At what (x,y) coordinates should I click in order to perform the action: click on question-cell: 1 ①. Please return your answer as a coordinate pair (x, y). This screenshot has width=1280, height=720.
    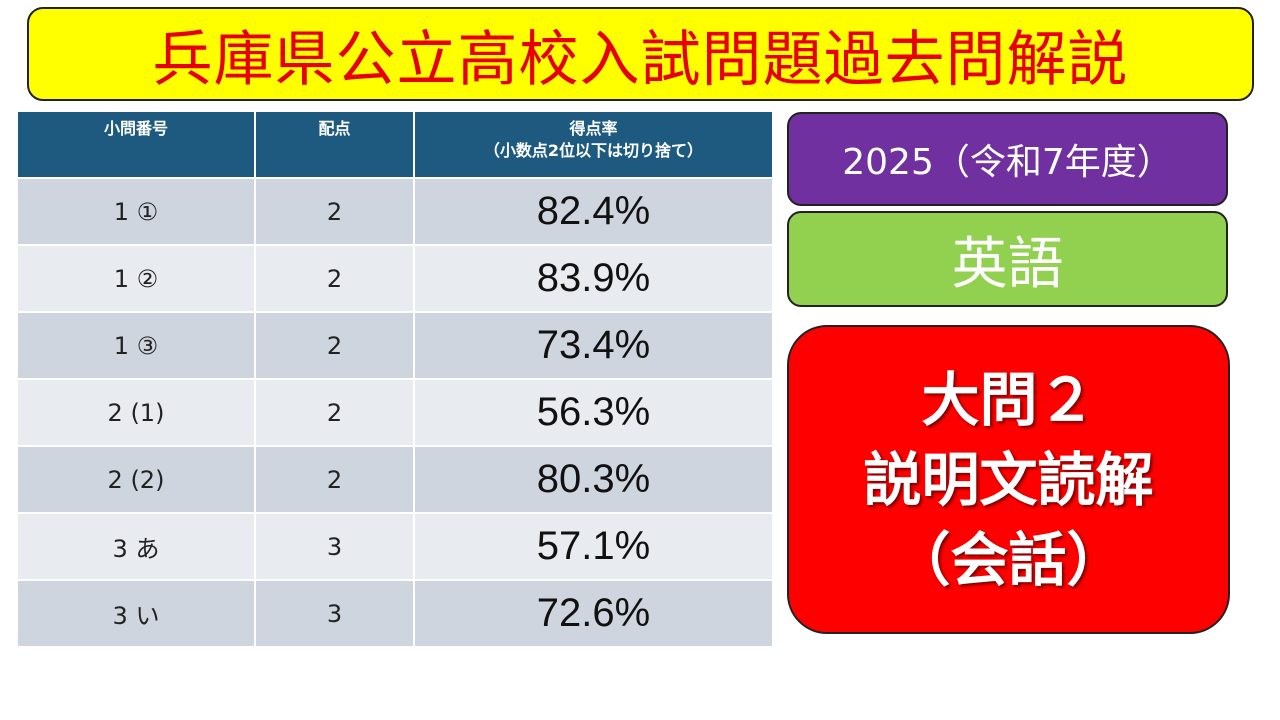
    Looking at the image, I should click on (137, 211).